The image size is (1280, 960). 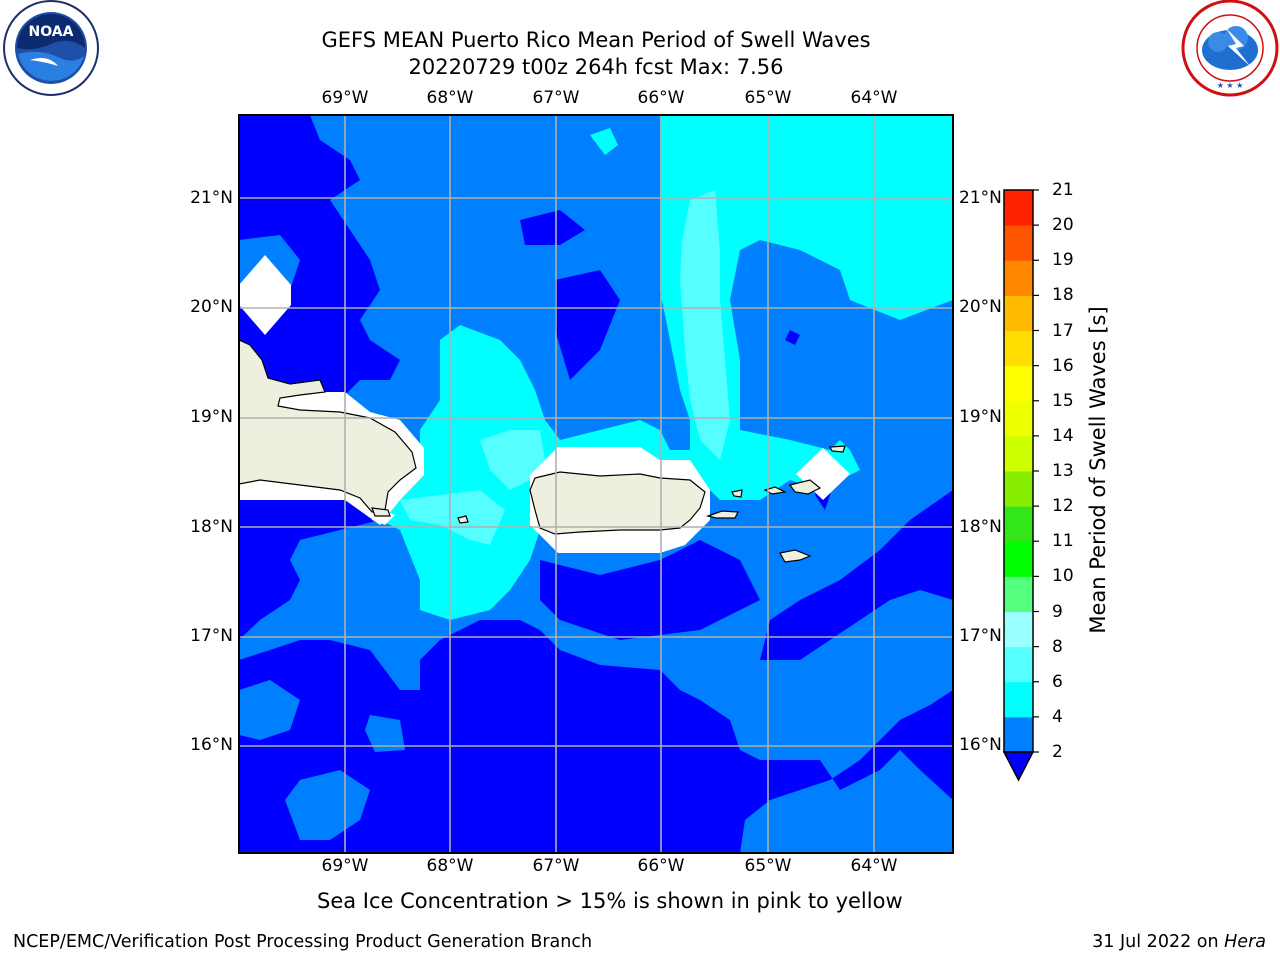 I want to click on colorbar-tick-label: 4, so click(x=1057, y=716).